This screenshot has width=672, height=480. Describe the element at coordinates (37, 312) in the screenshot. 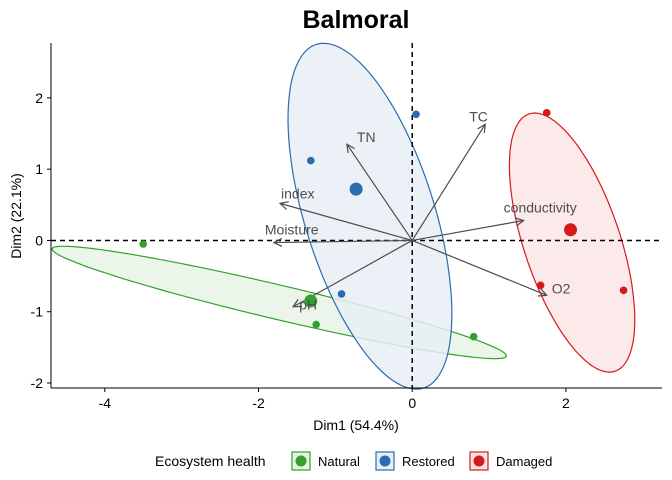

I see `y-tick-label: -1` at that location.